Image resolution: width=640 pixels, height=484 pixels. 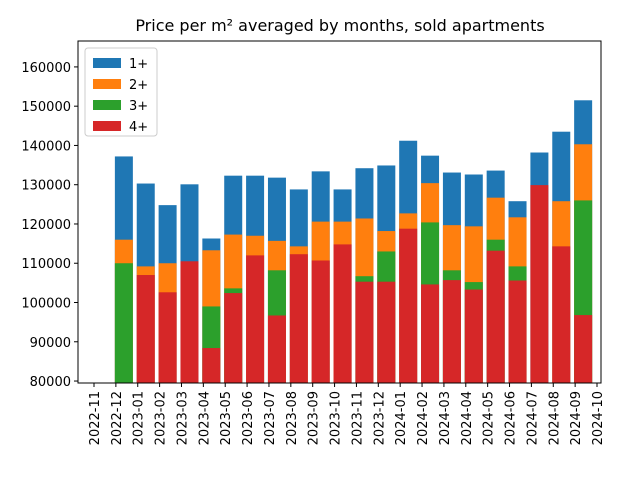 I want to click on legend-label: 1+, so click(x=138, y=64).